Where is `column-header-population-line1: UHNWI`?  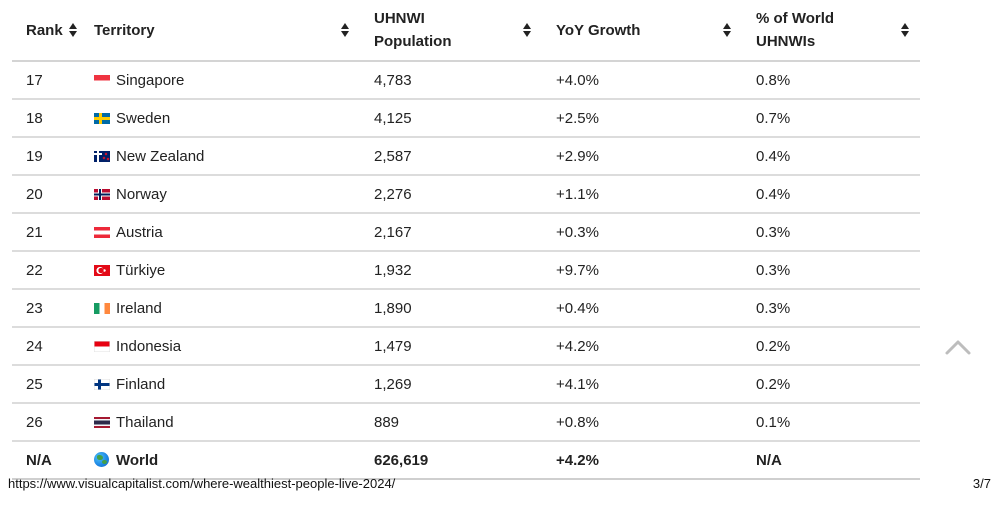 column-header-population-line1: UHNWI is located at coordinates (399, 18).